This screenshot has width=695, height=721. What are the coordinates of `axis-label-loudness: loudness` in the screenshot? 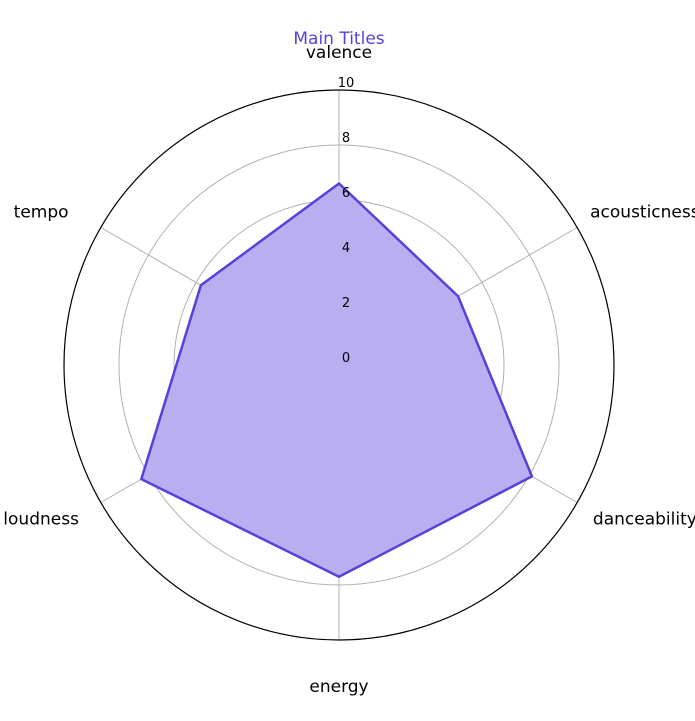 It's located at (41, 520).